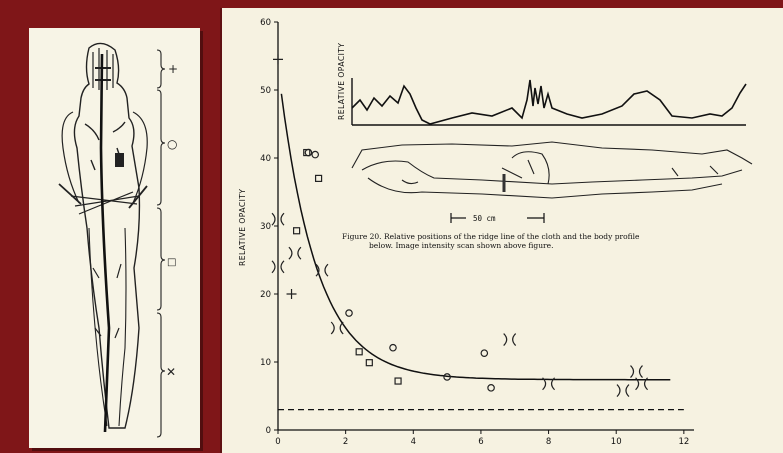  What do you see at coordinates (413, 442) in the screenshot?
I see `x-tick-label: 4` at bounding box center [413, 442].